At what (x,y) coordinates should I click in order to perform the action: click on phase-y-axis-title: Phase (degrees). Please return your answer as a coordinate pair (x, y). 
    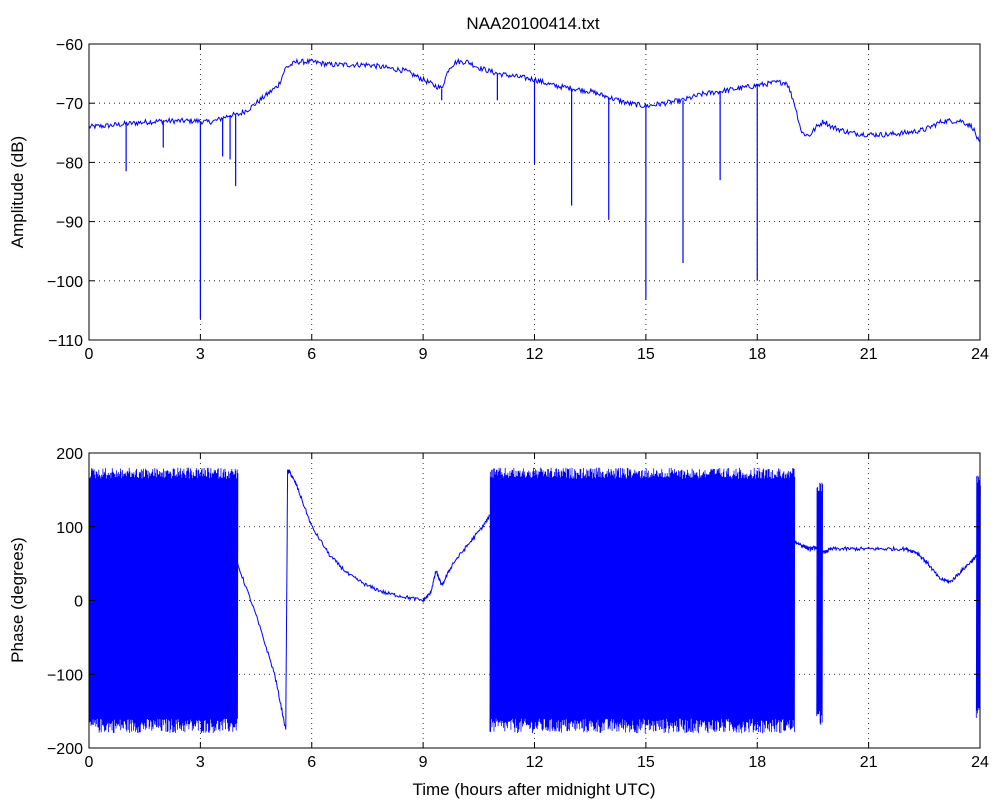
    Looking at the image, I should click on (17, 600).